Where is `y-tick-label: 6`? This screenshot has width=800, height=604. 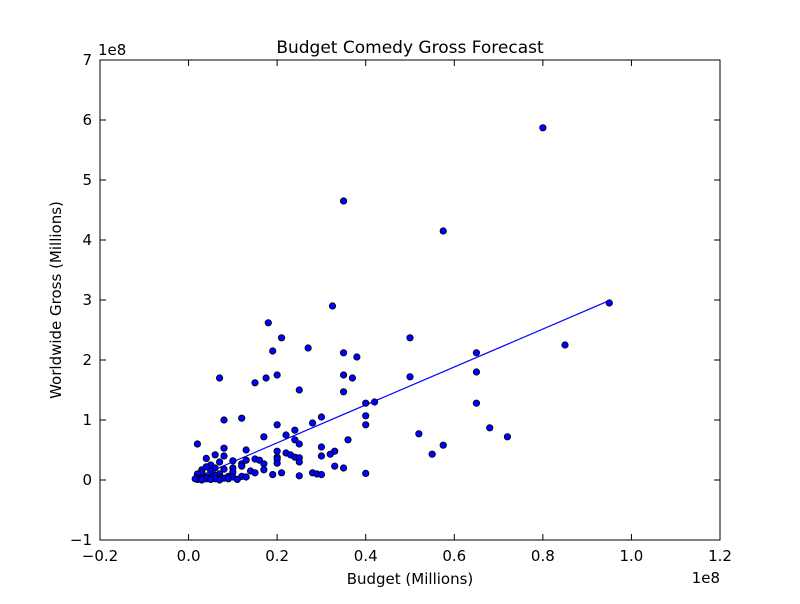
y-tick-label: 6 is located at coordinates (87, 120).